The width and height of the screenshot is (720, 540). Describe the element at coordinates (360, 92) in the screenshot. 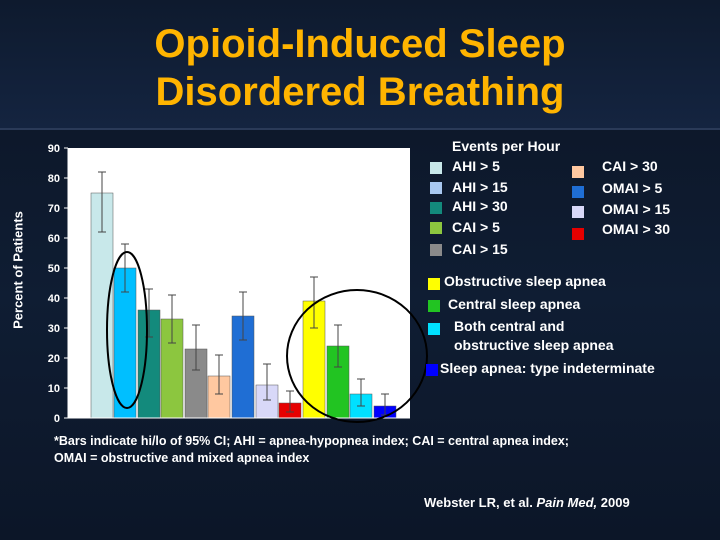

I see `title-line-2: Disordered Breathing` at that location.